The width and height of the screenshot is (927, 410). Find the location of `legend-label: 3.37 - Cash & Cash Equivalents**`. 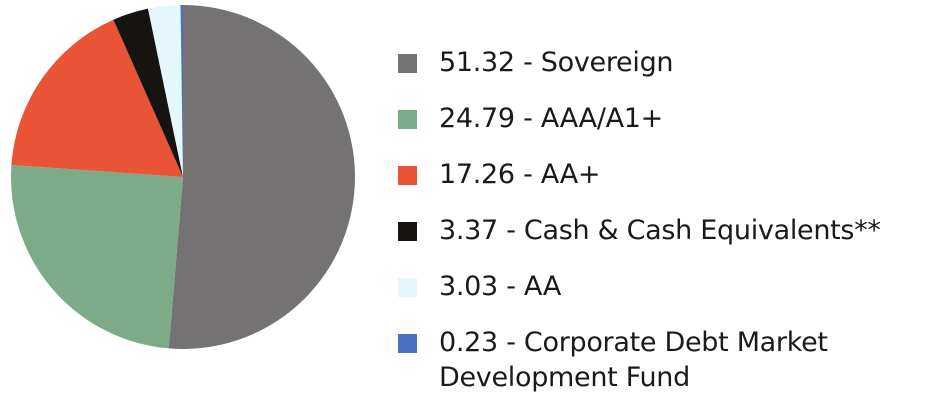

legend-label: 3.37 - Cash & Cash Equivalents** is located at coordinates (660, 230).